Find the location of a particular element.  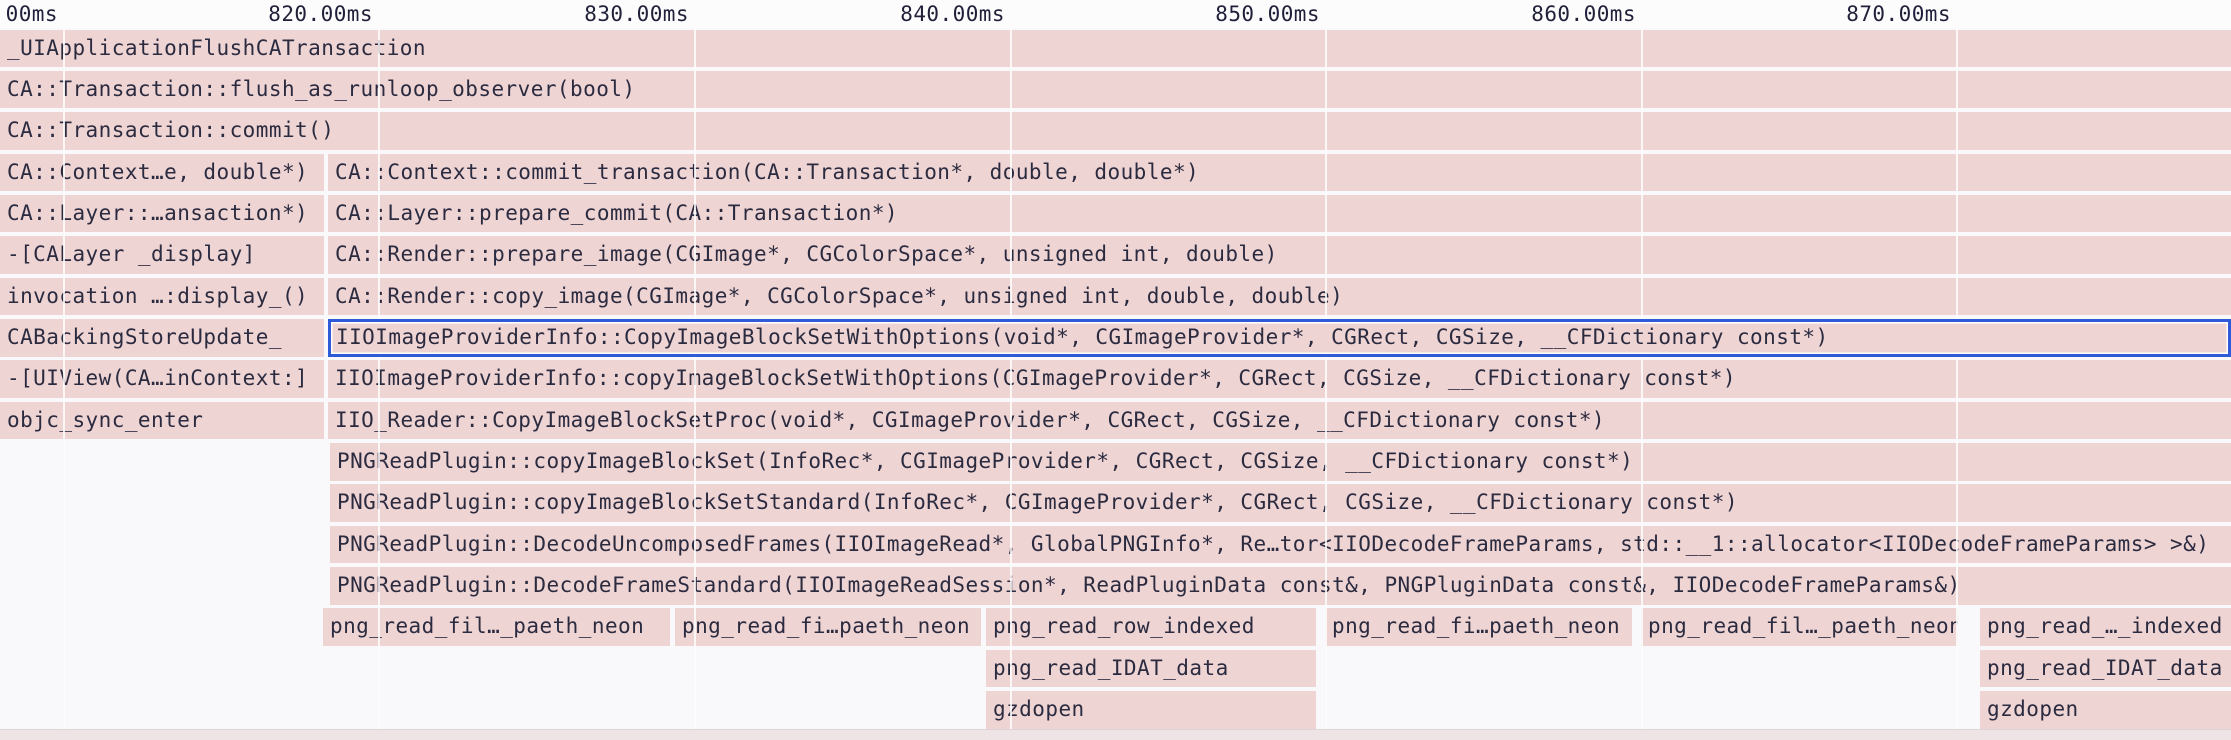

call-frame: objc_sync_enter is located at coordinates (162, 420).